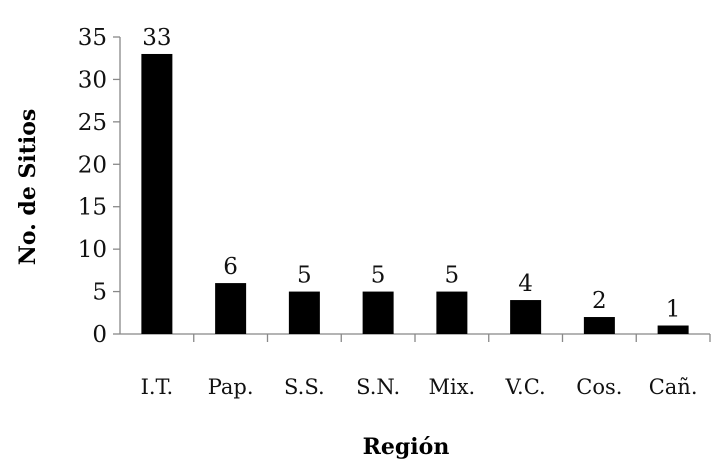 This screenshot has width=720, height=461. What do you see at coordinates (99, 293) in the screenshot?
I see `y-tick-label: 5` at bounding box center [99, 293].